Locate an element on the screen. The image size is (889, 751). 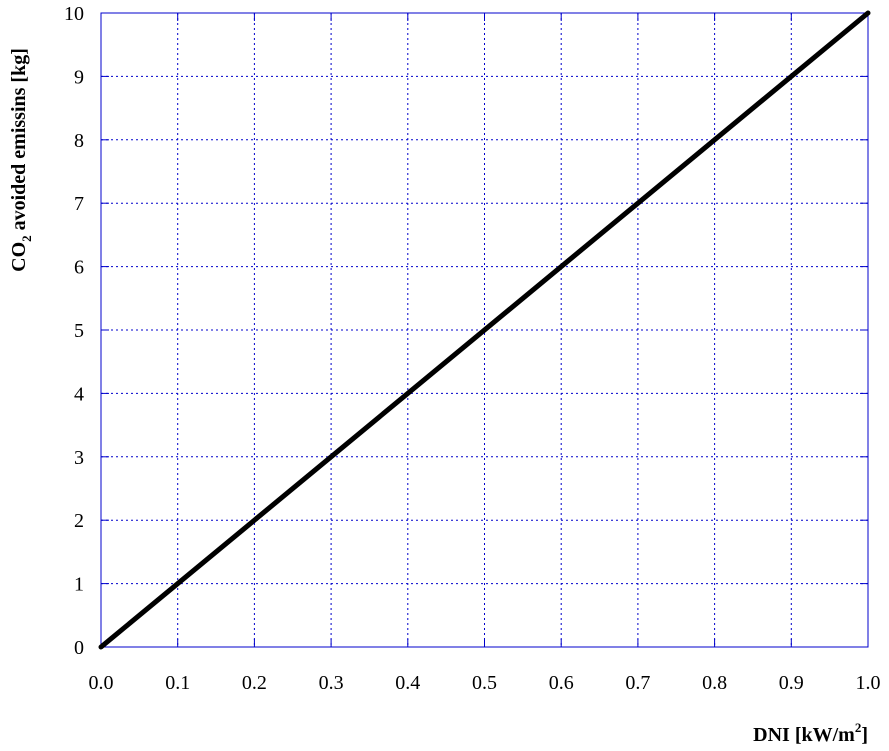
x-tick-label: 0.8 is located at coordinates (714, 683).